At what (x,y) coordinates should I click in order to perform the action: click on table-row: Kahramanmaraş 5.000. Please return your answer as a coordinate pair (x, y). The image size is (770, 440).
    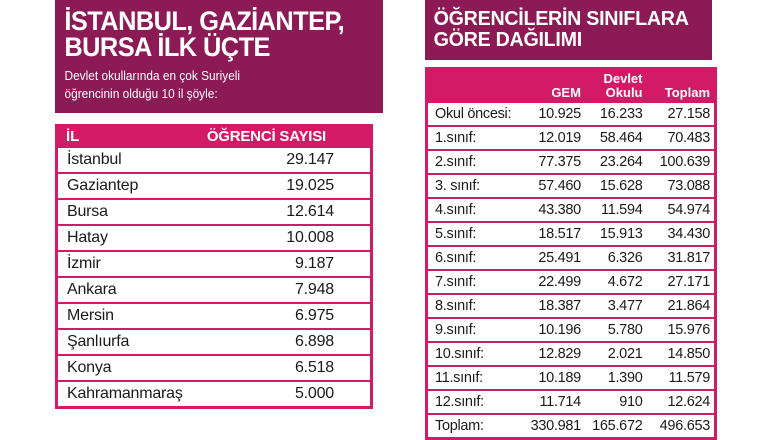
    Looking at the image, I should click on (214, 394).